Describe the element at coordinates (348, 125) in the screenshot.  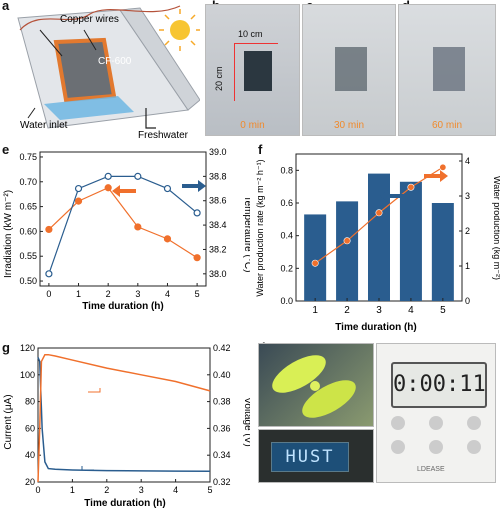
I see `timestamp-30: 30 min` at that location.